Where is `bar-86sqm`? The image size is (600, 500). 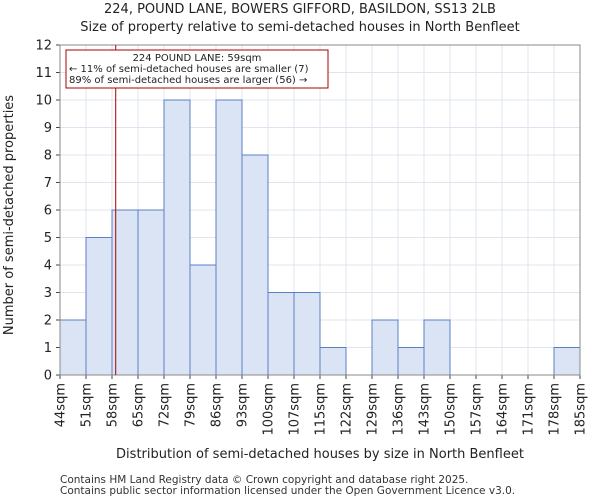 bar-86sqm is located at coordinates (229, 237).